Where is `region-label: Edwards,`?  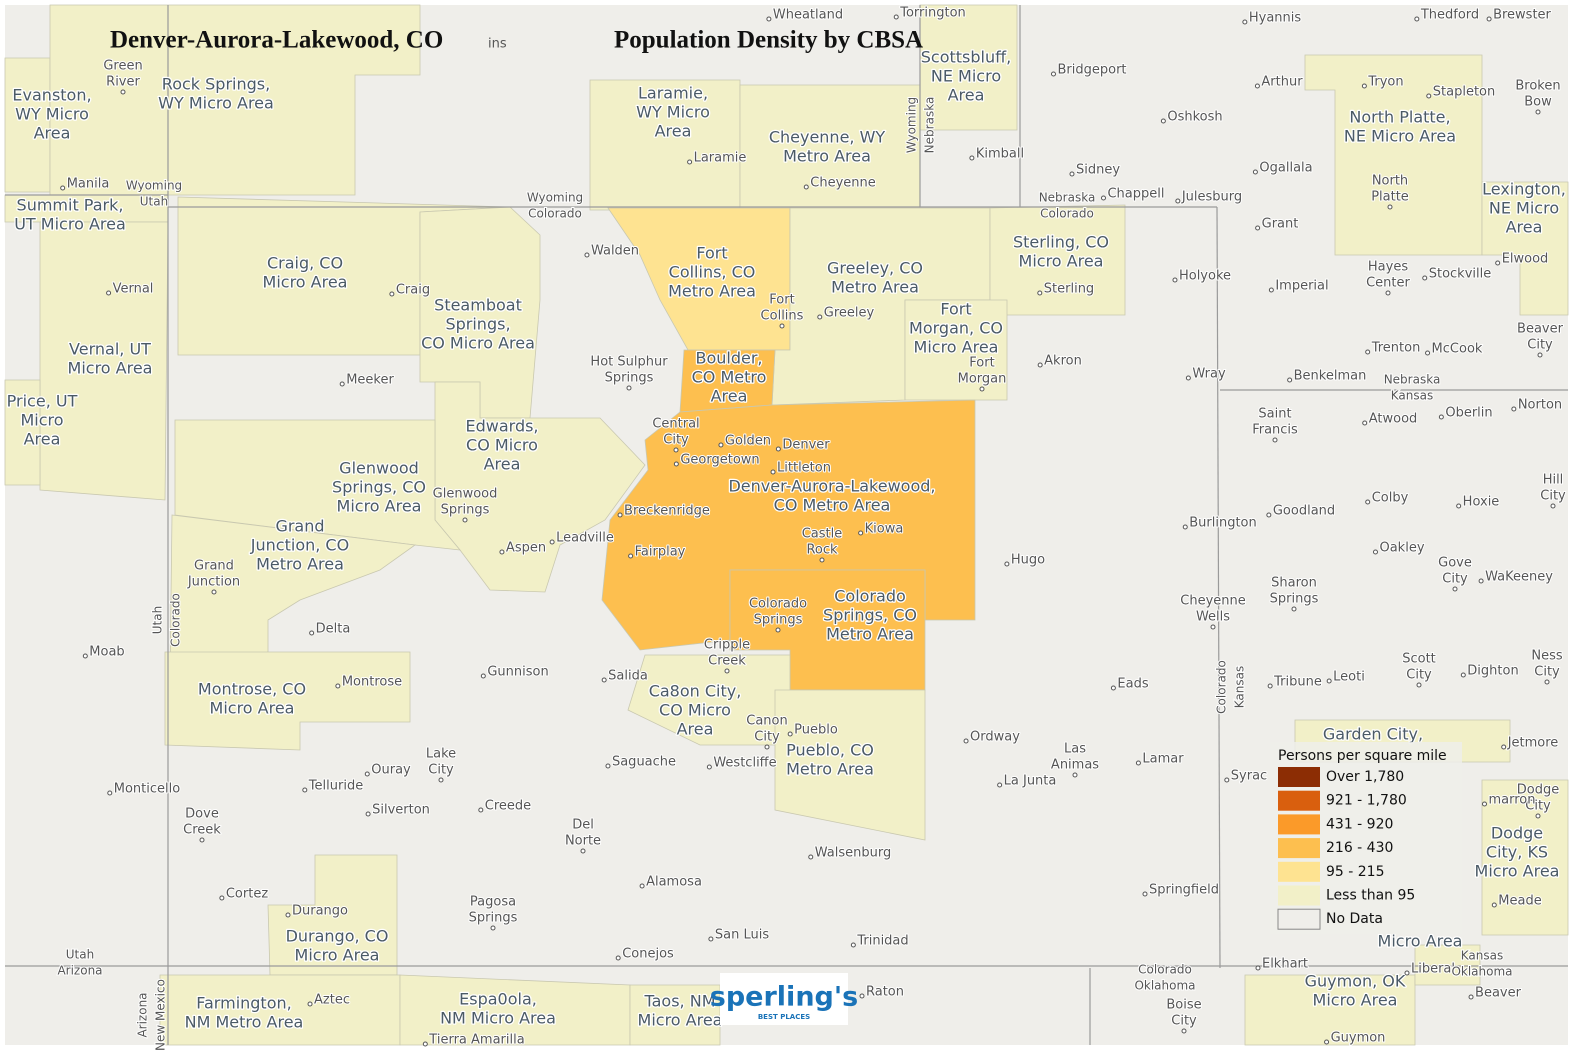
region-label: Edwards, is located at coordinates (501, 426).